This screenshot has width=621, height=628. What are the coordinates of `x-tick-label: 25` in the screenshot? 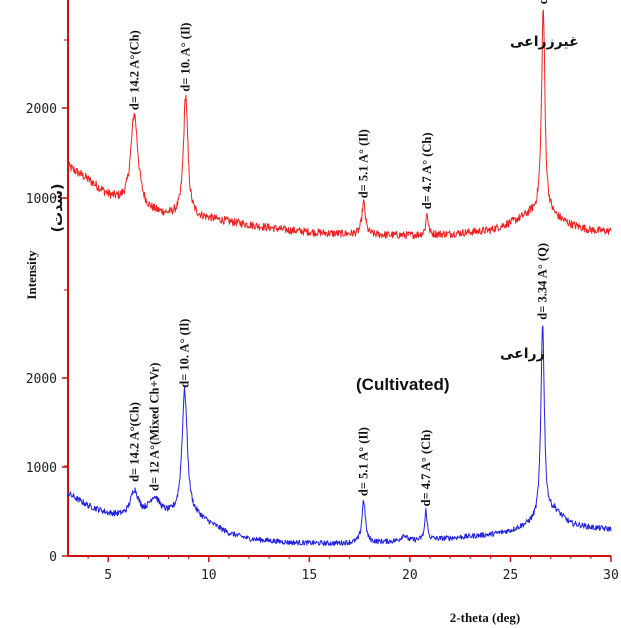 It's located at (511, 575).